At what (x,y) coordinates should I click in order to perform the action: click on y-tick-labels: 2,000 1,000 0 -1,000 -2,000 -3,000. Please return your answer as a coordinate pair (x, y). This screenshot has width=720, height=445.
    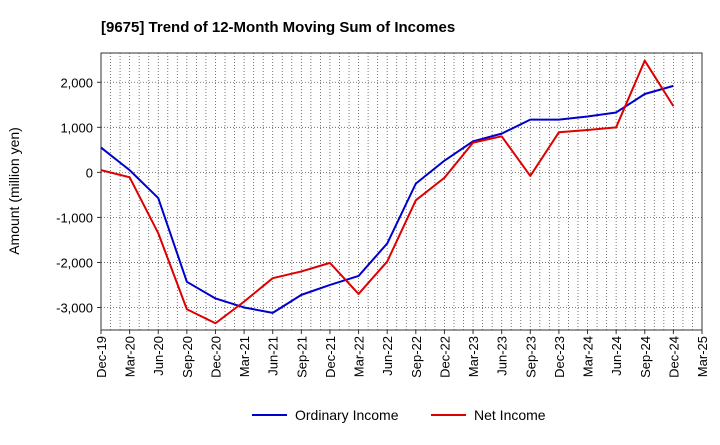
    Looking at the image, I should click on (78, 195).